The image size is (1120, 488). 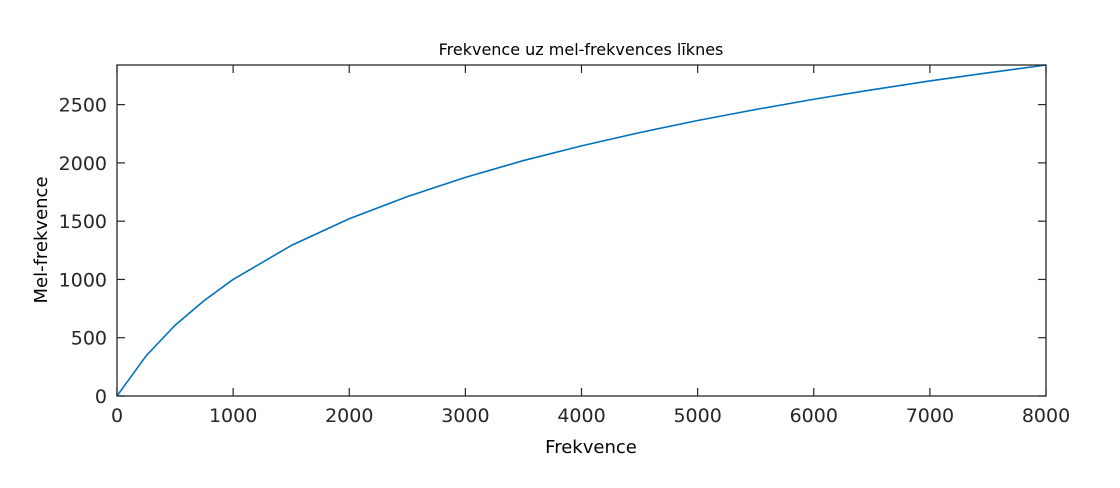 I want to click on x-tick-label: 7000, so click(x=930, y=416).